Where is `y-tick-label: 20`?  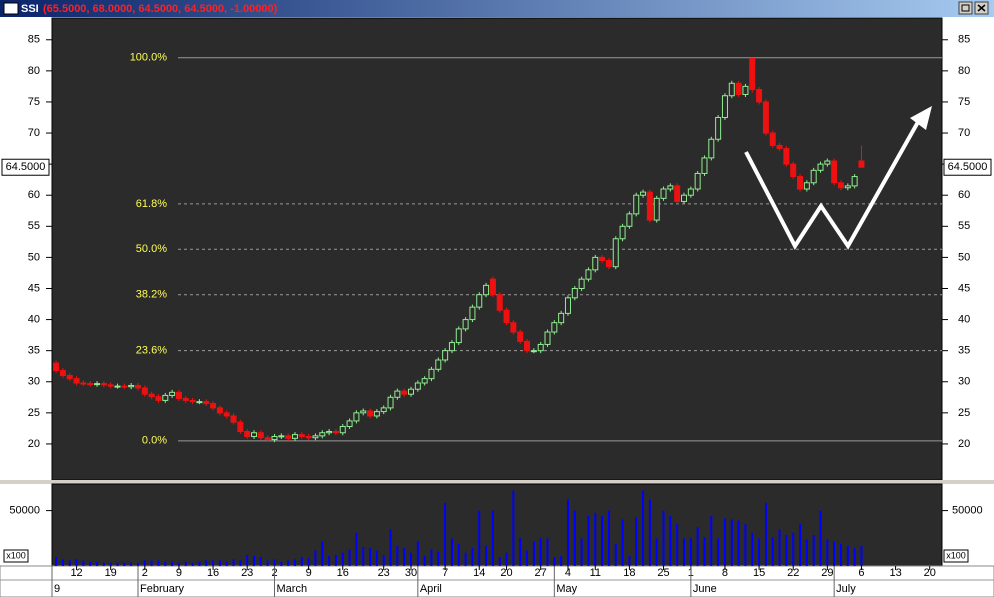 y-tick-label: 20 is located at coordinates (34, 444).